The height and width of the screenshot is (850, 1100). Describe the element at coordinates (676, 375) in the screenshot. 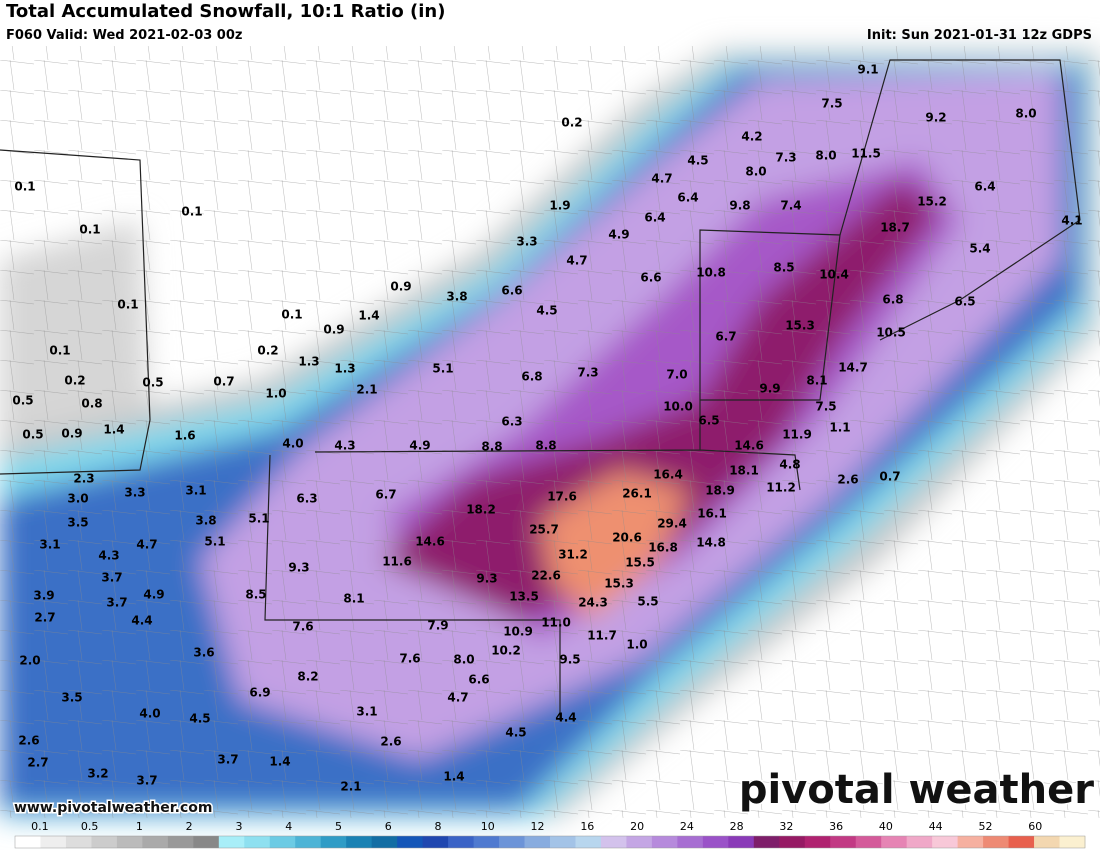

I see `snow-label: 7.0` at that location.